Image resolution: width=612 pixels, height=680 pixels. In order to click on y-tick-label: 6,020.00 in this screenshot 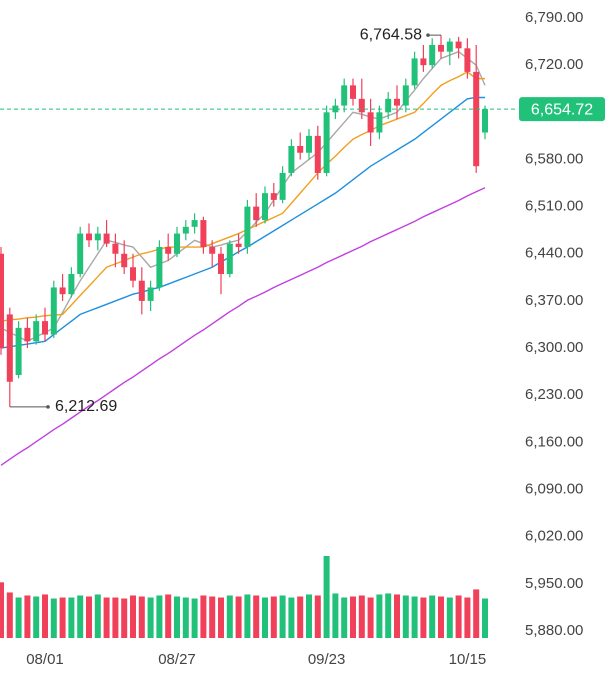, I will do `click(554, 536)`.